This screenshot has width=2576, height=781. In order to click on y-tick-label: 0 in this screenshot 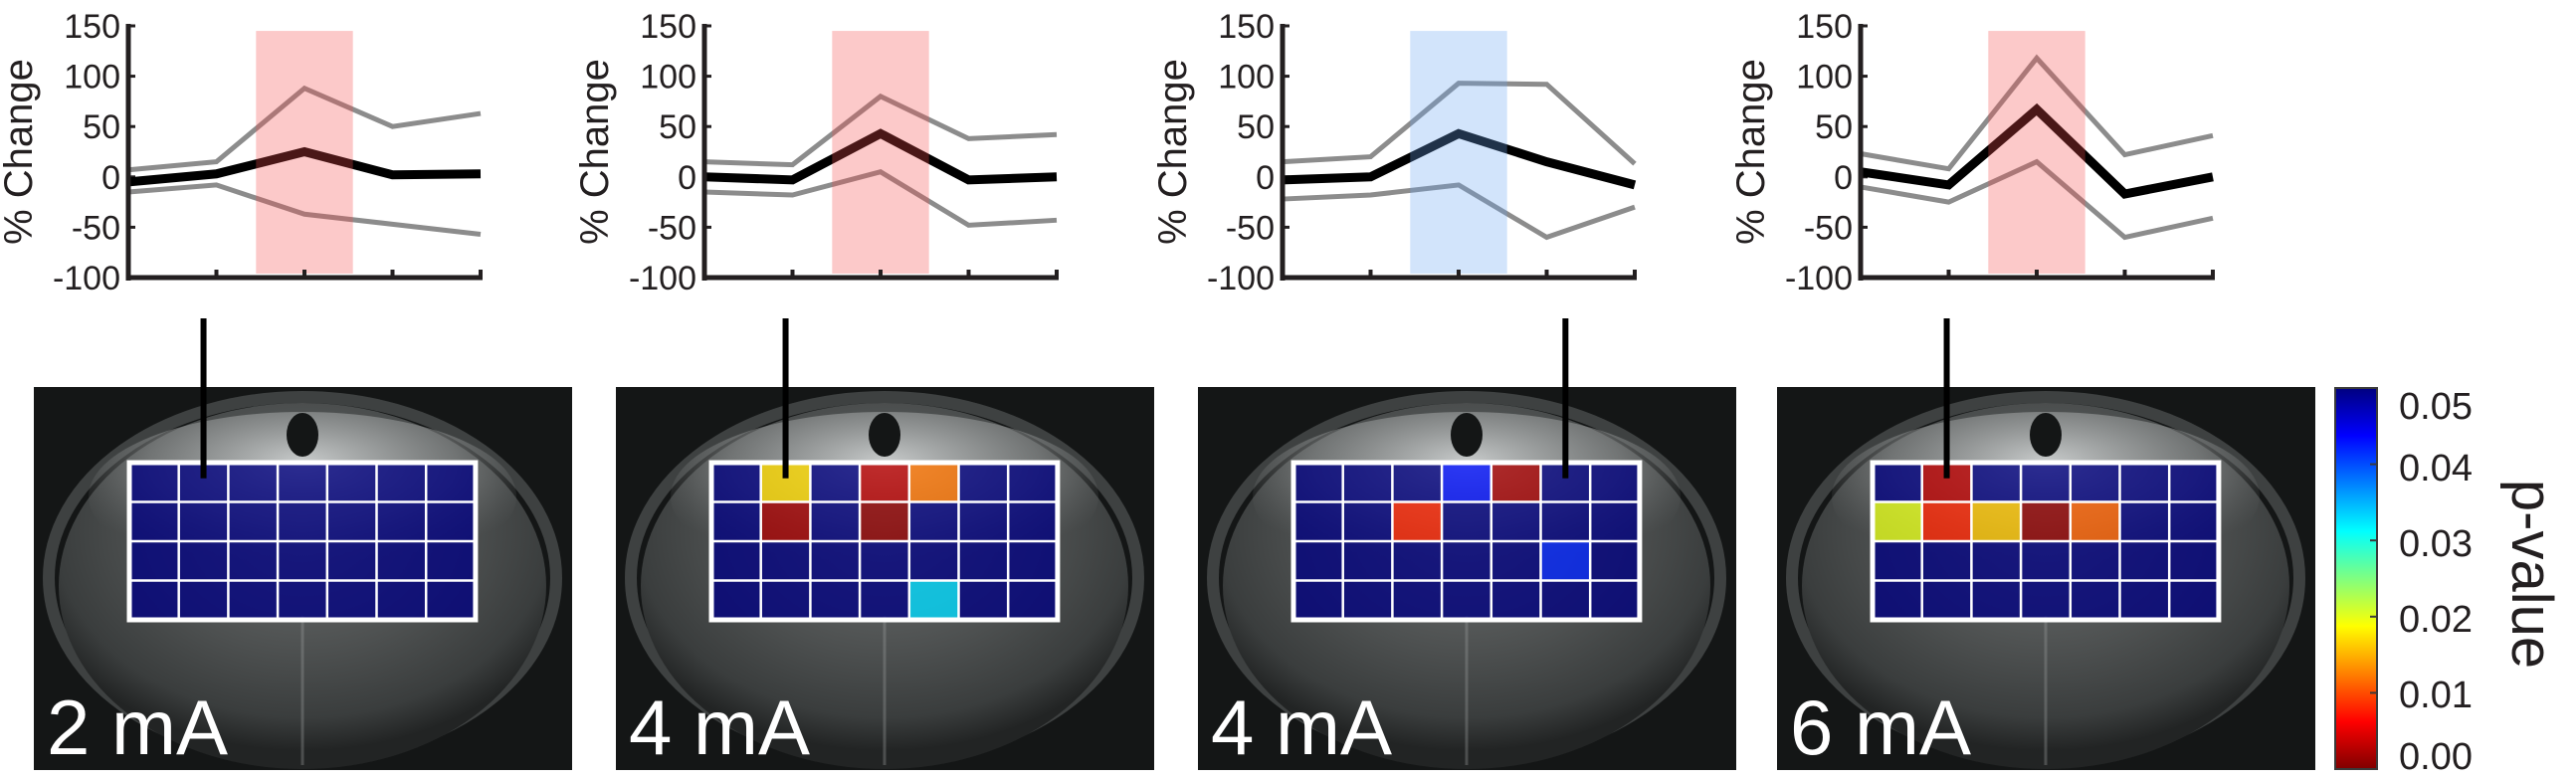, I will do `click(110, 178)`.